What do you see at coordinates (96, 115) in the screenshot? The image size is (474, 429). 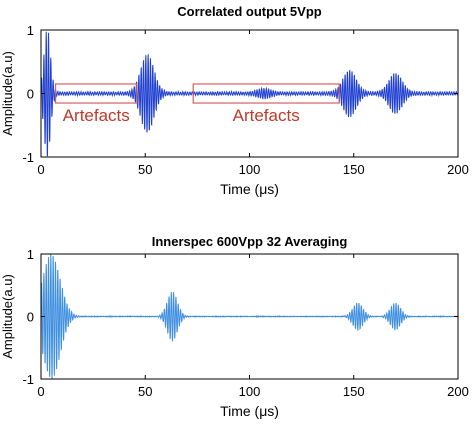 I see `annotation-label-1: Artefacts` at bounding box center [96, 115].